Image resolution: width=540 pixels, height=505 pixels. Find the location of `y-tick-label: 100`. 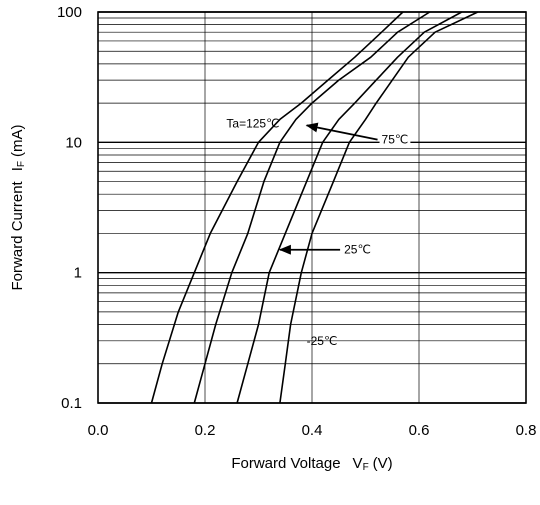

y-tick-label: 100 is located at coordinates (69, 12).